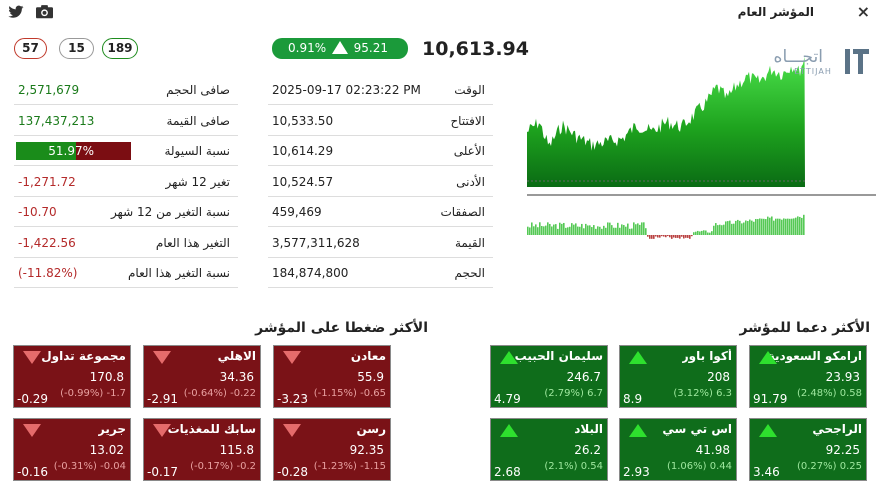 This screenshot has height=495, width=880. Describe the element at coordinates (507, 399) in the screenshot. I see `index-impact: 4.79` at that location.